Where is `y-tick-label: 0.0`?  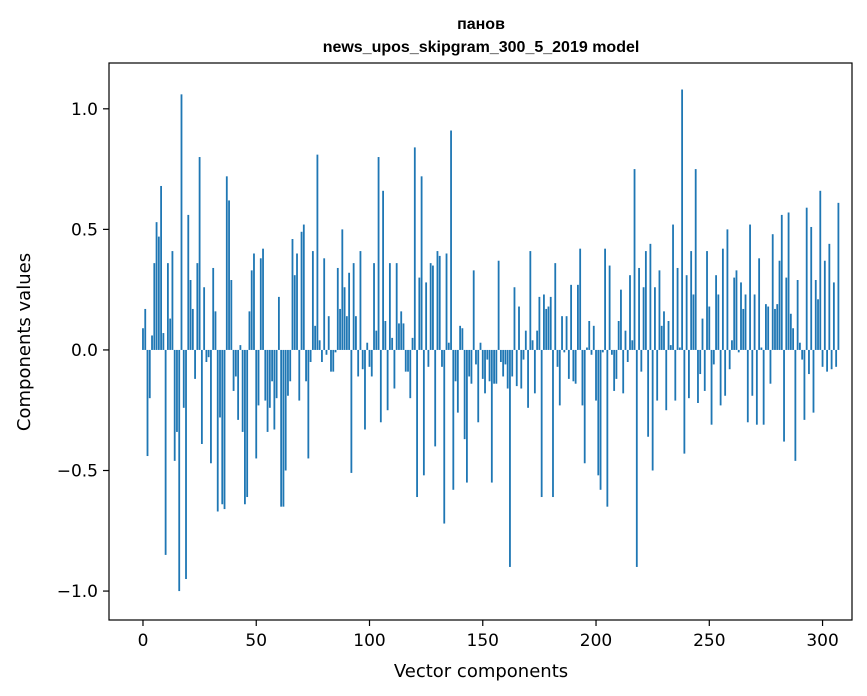 y-tick-label: 0.0 is located at coordinates (84, 351).